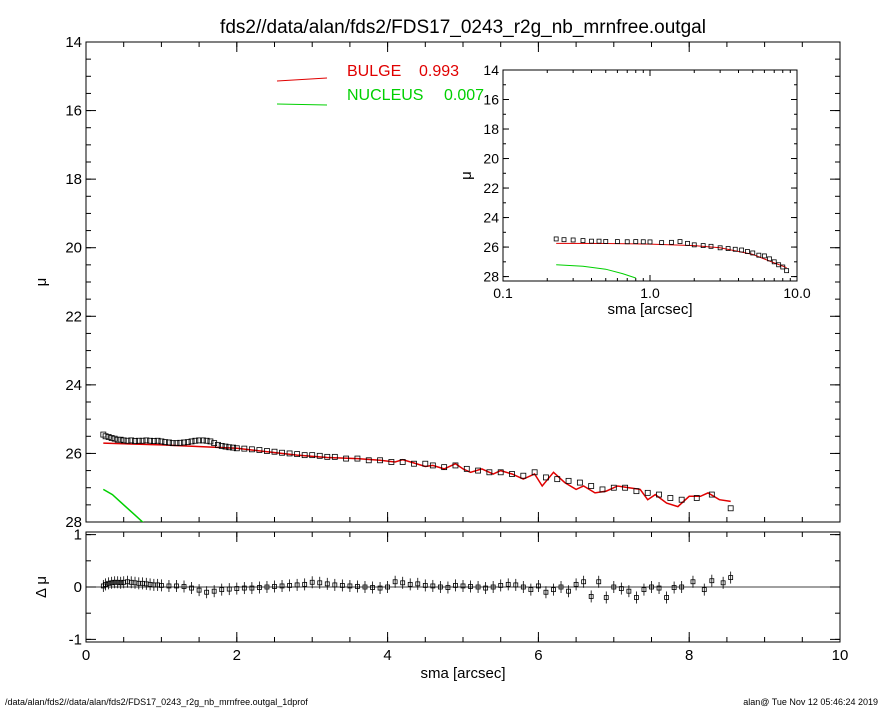  What do you see at coordinates (491, 277) in the screenshot?
I see `inset-ytick-label: 28` at bounding box center [491, 277].